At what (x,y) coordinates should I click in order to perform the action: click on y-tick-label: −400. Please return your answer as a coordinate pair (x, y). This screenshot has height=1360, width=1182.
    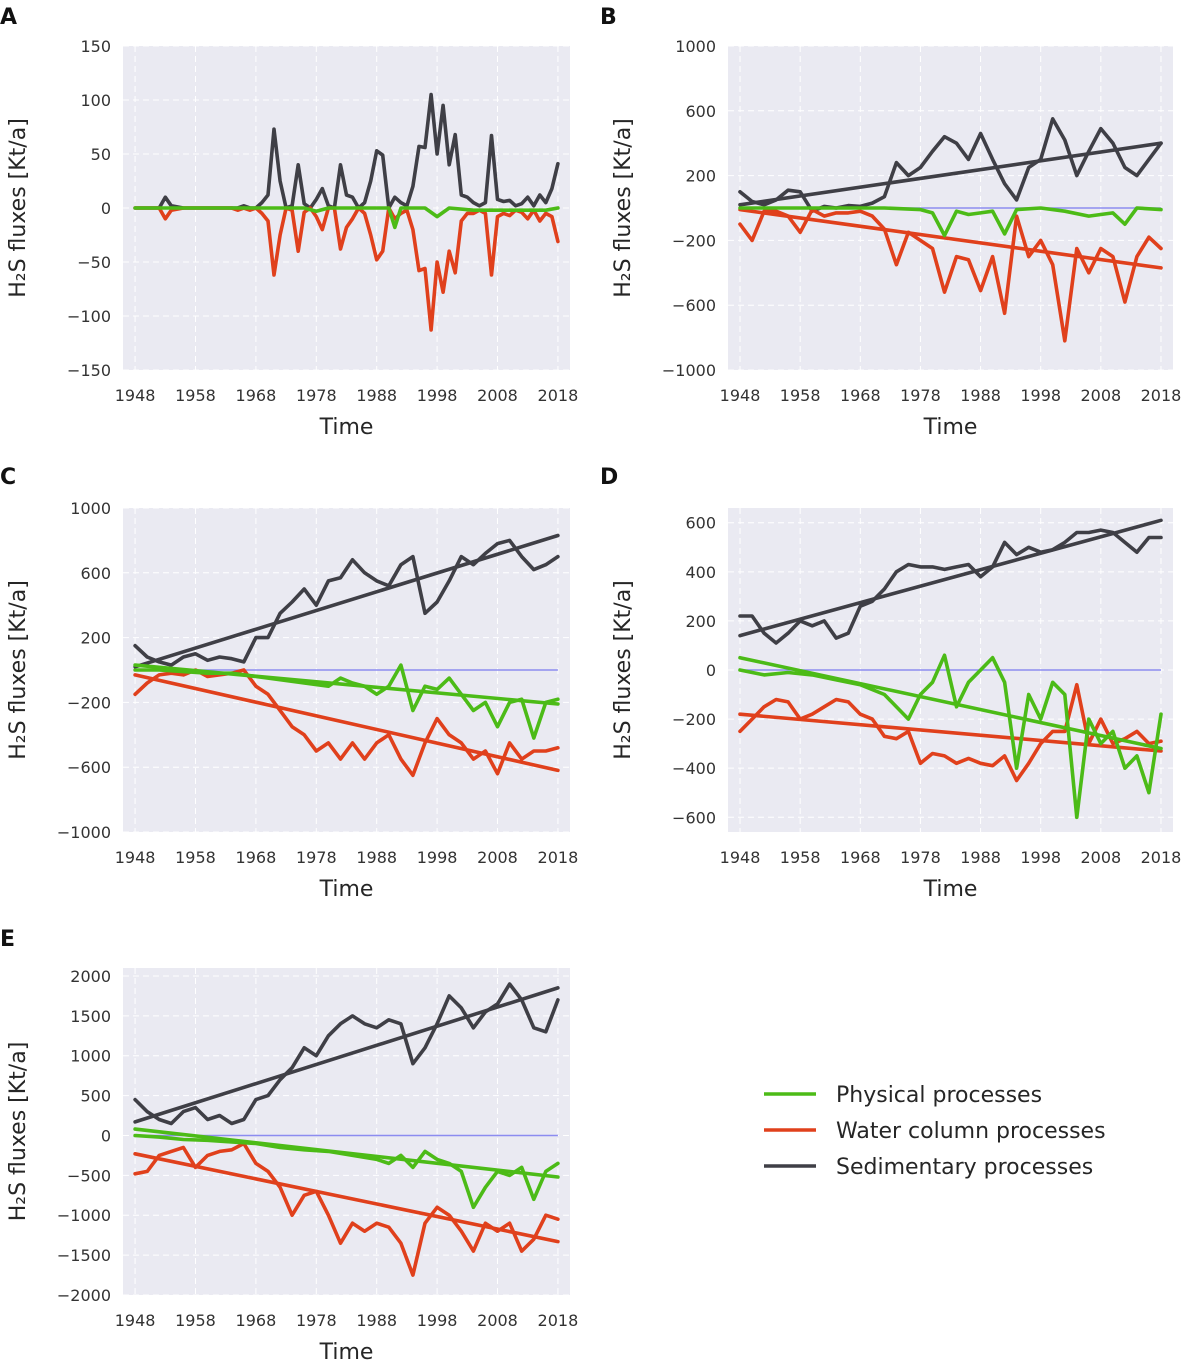
    Looking at the image, I should click on (694, 768).